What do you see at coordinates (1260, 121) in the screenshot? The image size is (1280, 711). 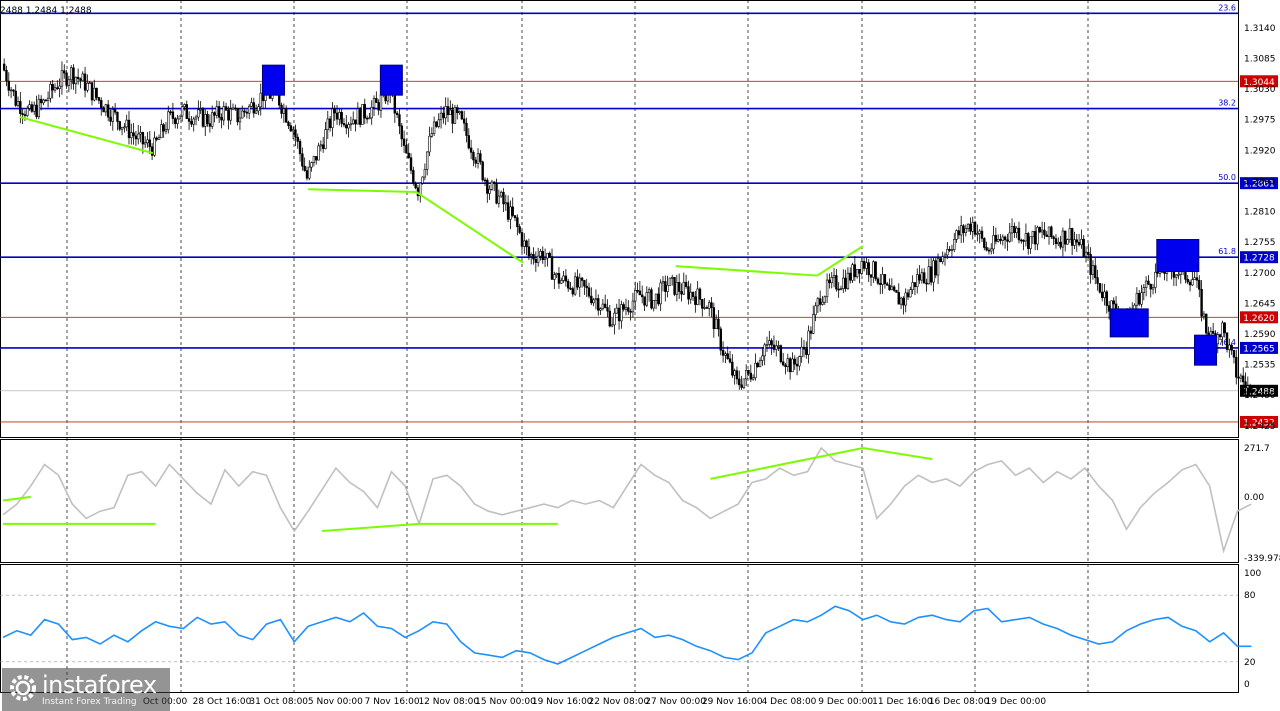 I see `price-tick-label: 1.2975` at bounding box center [1260, 121].